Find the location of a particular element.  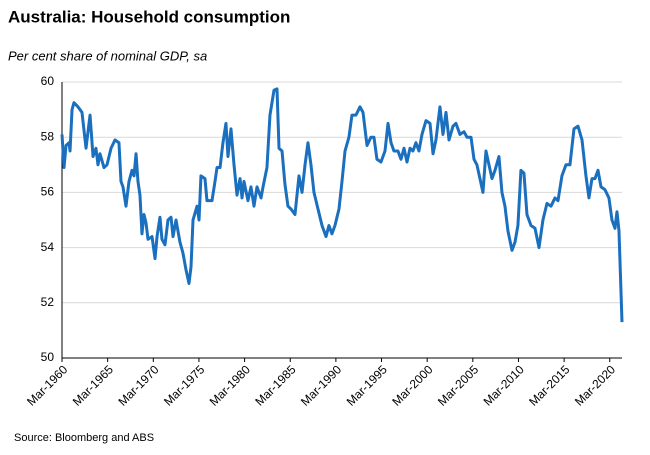

x-tick-label: Mar-2000 is located at coordinates (412, 385).